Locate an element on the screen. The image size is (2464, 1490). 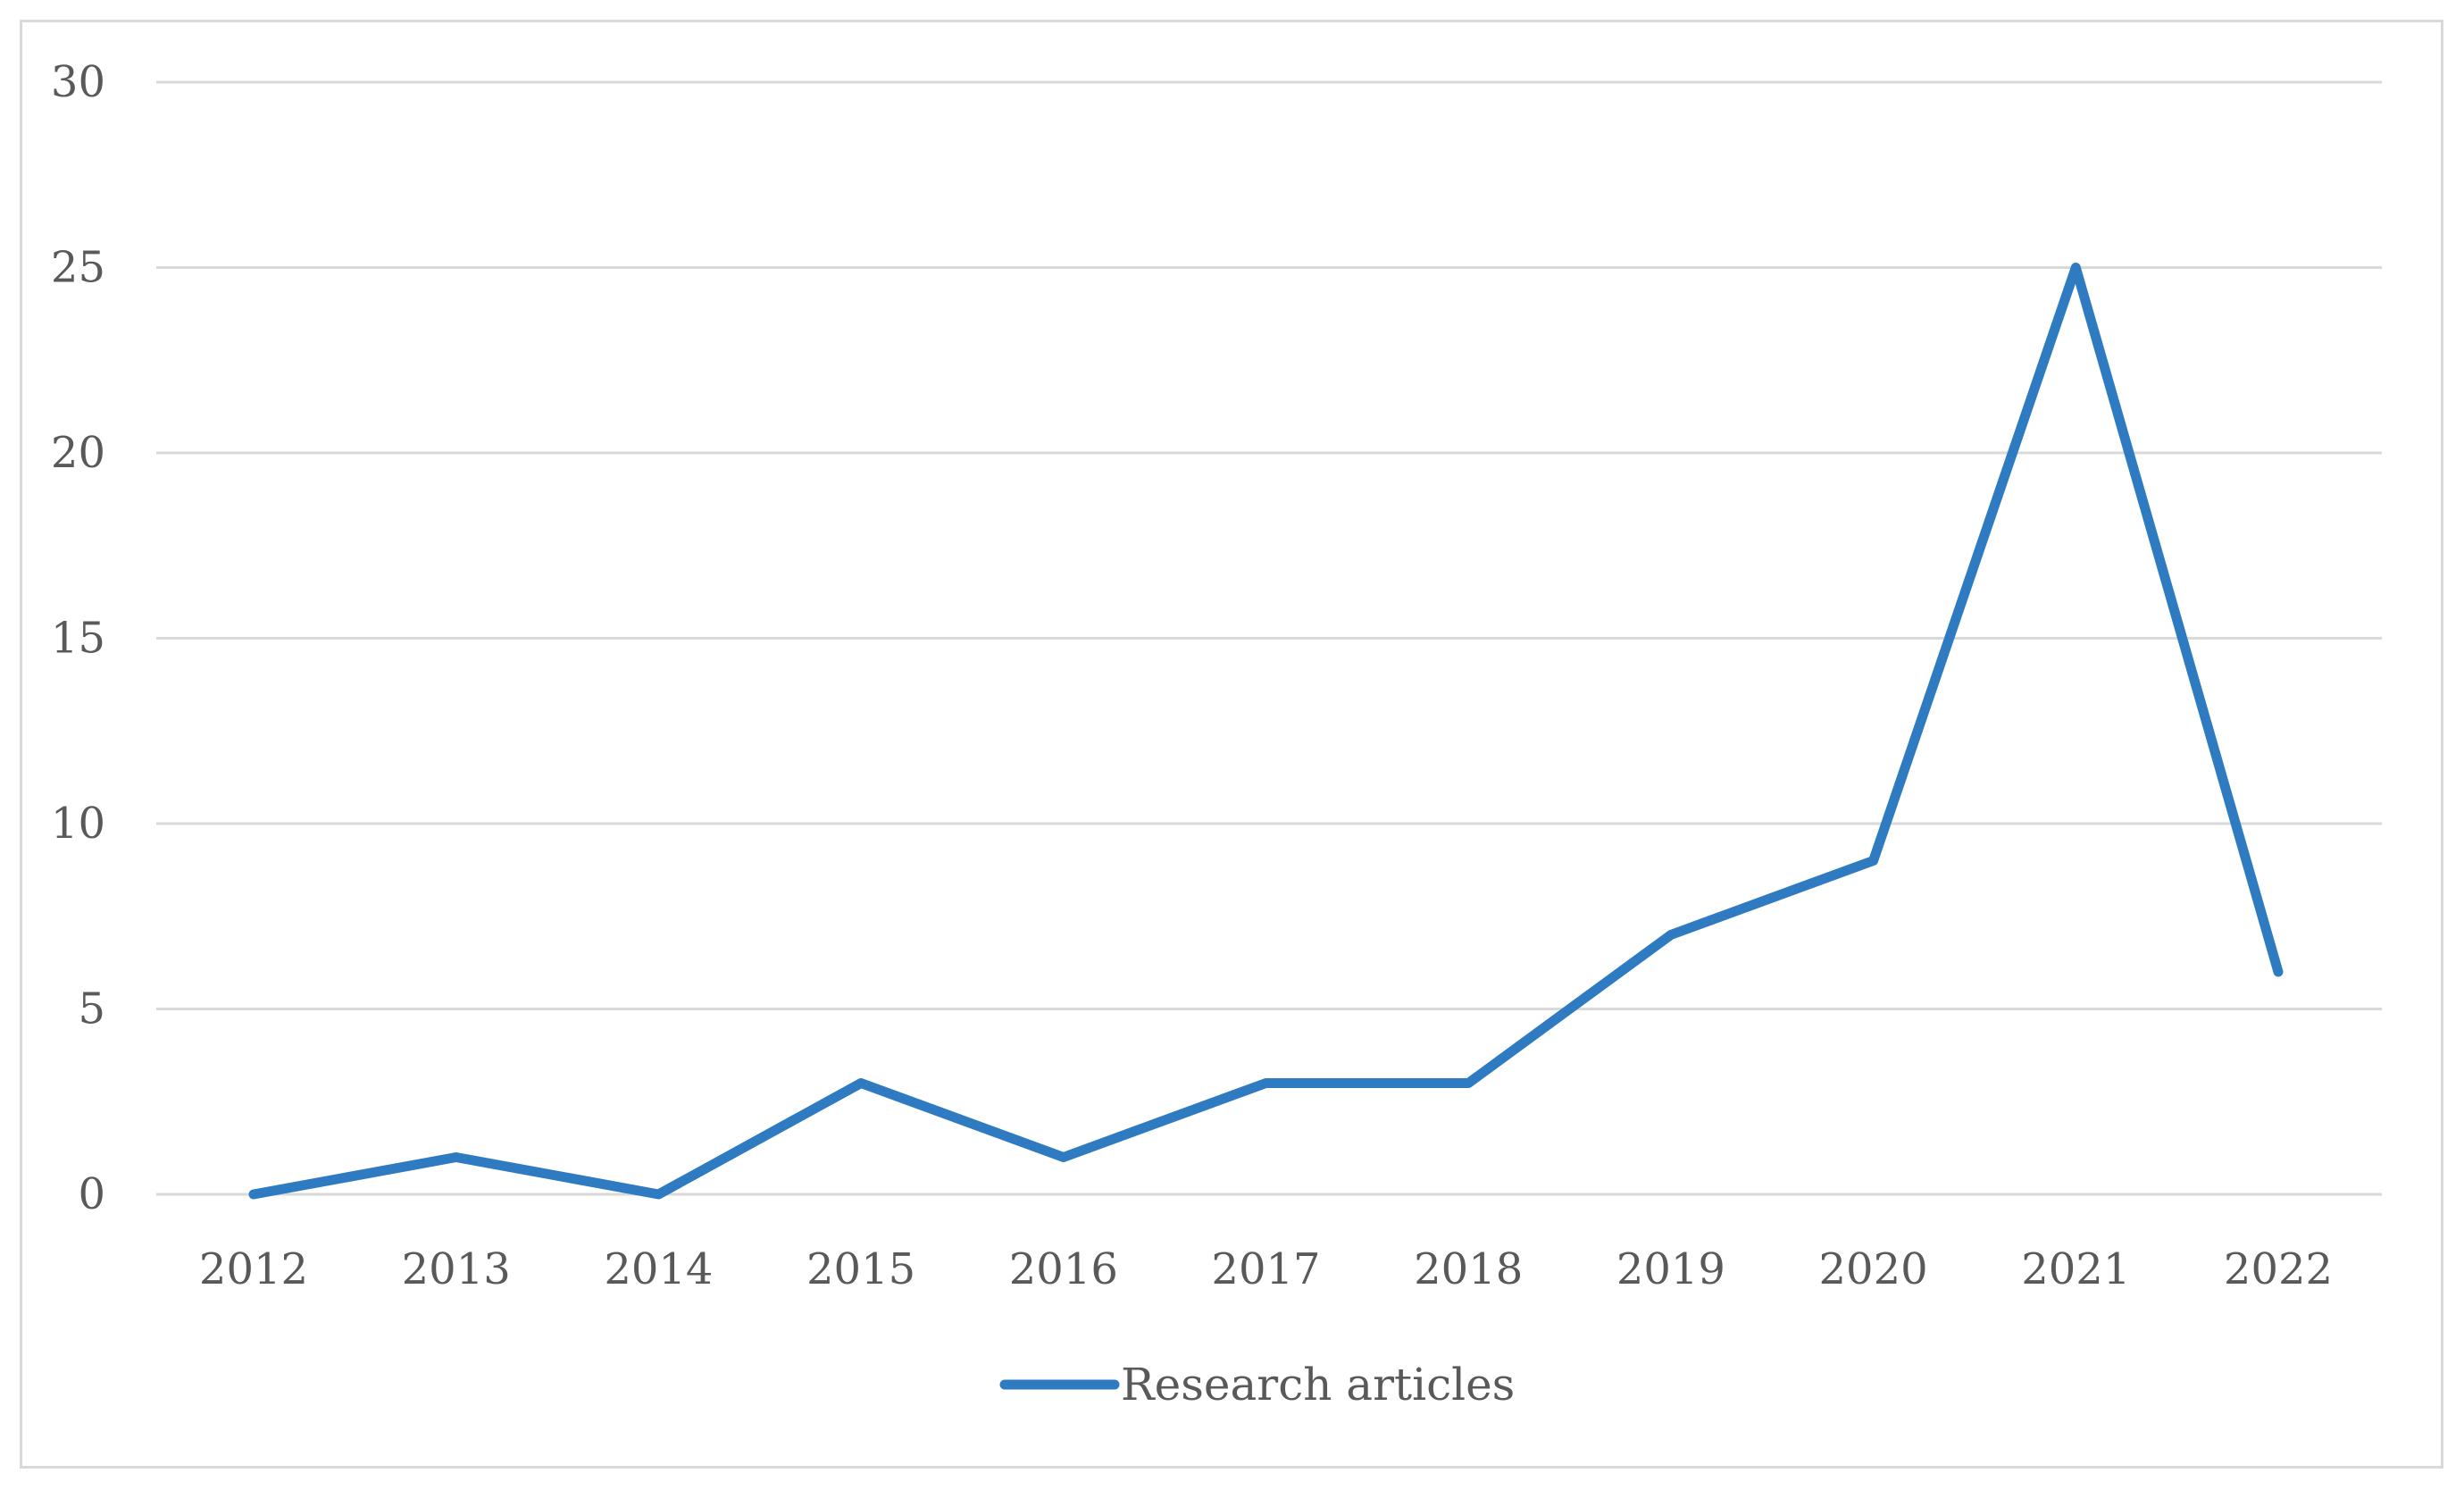
x-tick-label-2016: 2016 is located at coordinates (1063, 1269).